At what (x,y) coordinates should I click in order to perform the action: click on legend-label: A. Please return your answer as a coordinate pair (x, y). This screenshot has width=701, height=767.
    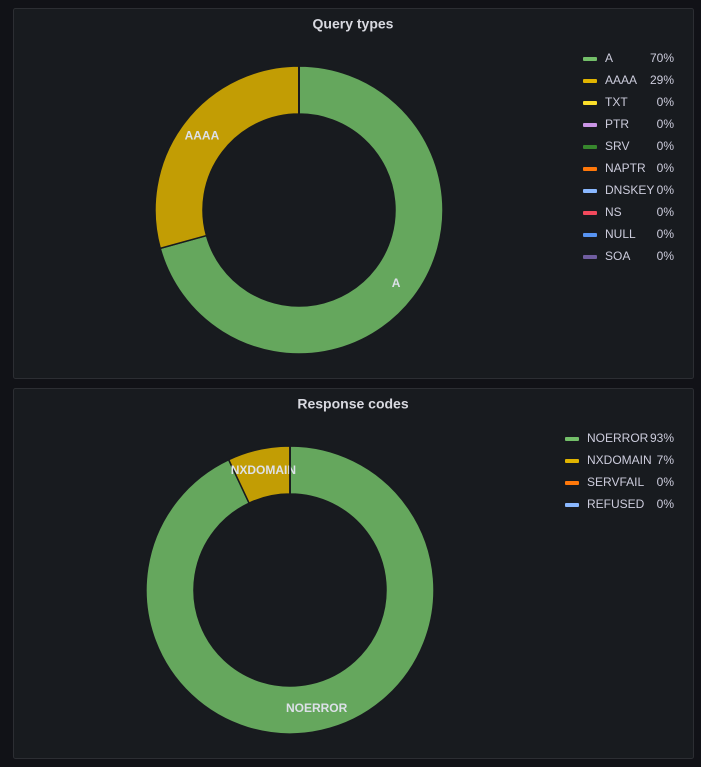
    Looking at the image, I should click on (609, 58).